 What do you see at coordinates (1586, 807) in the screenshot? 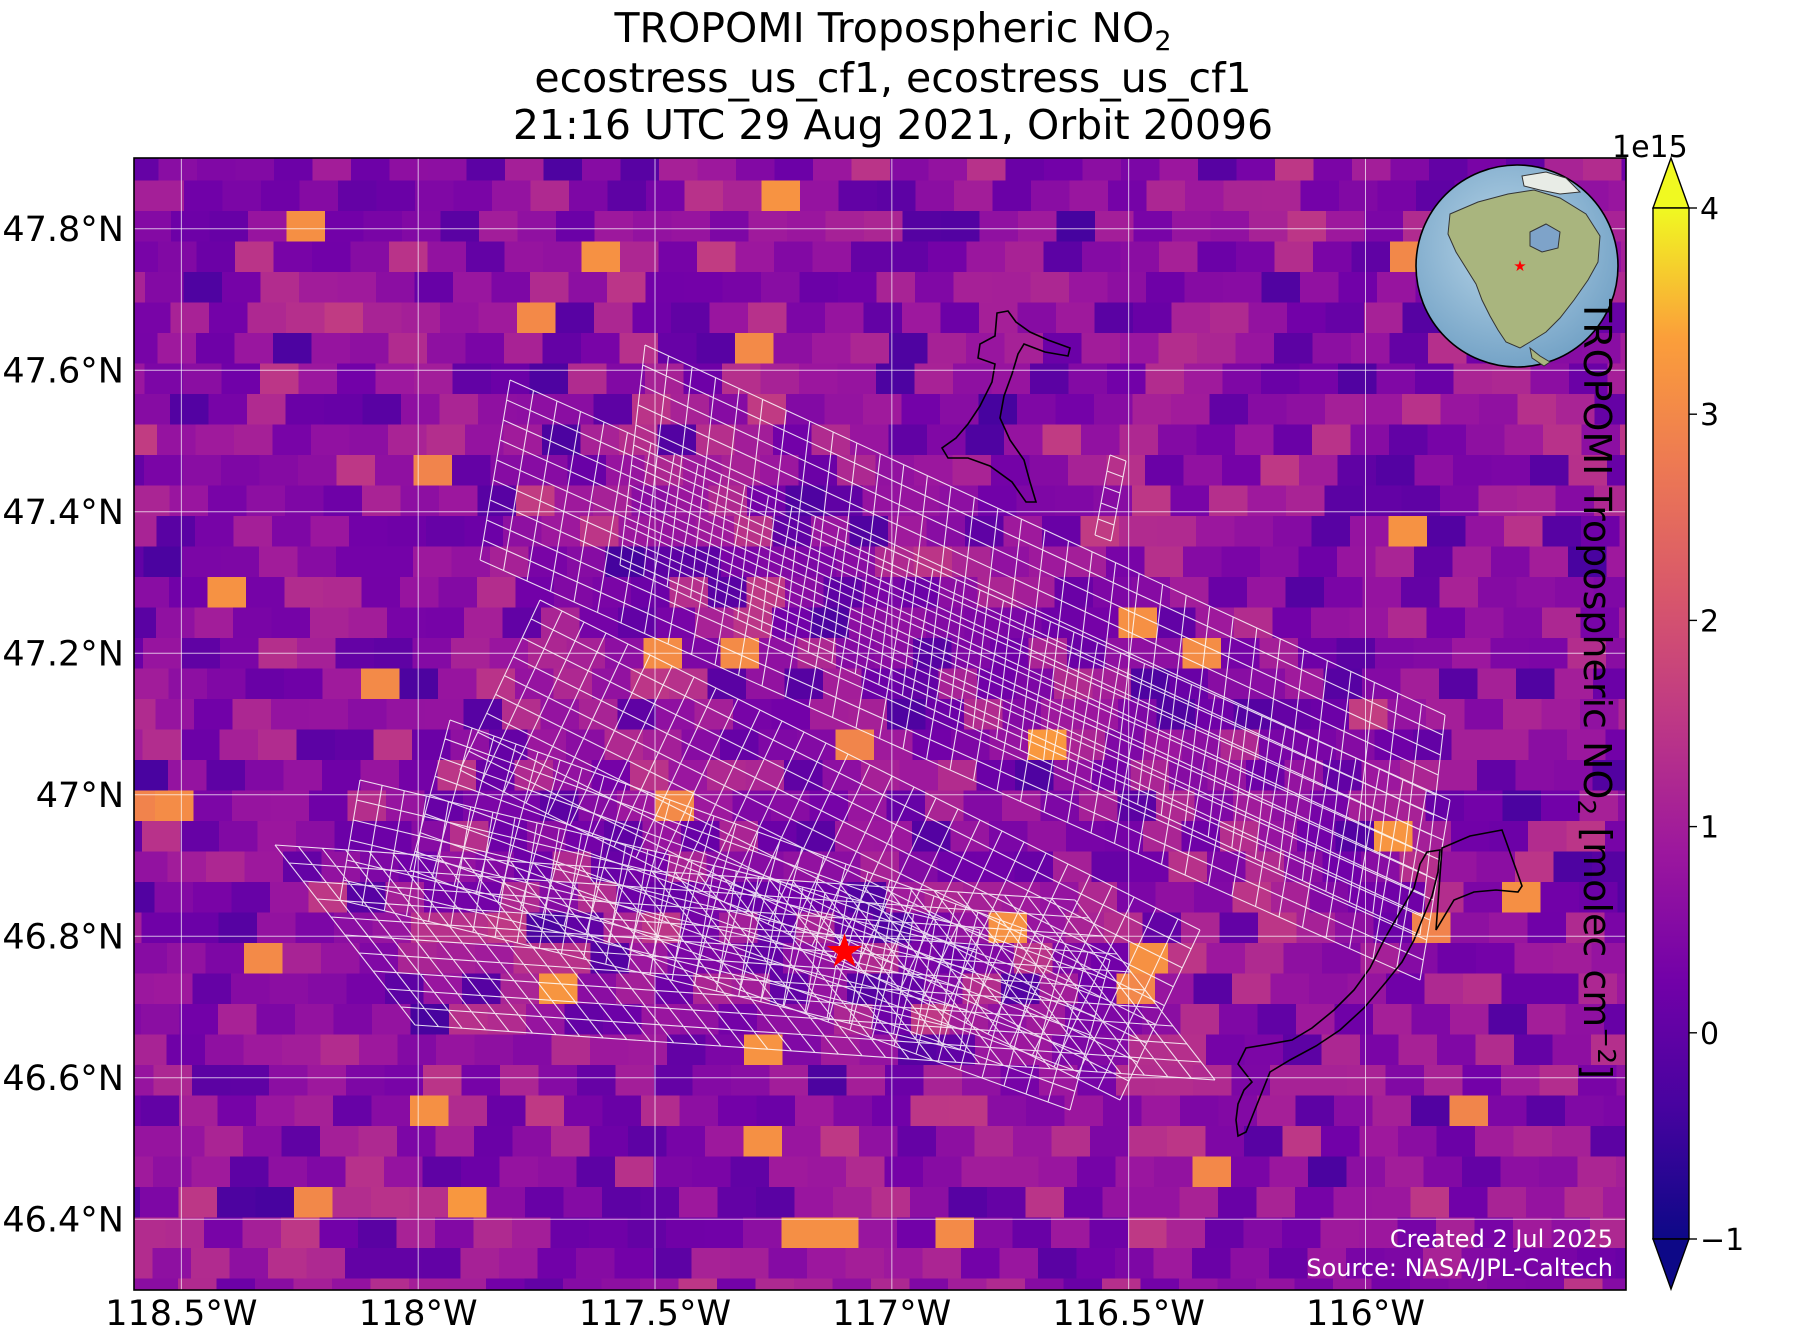
I see `colorbar-label-sub: 2` at bounding box center [1586, 807].